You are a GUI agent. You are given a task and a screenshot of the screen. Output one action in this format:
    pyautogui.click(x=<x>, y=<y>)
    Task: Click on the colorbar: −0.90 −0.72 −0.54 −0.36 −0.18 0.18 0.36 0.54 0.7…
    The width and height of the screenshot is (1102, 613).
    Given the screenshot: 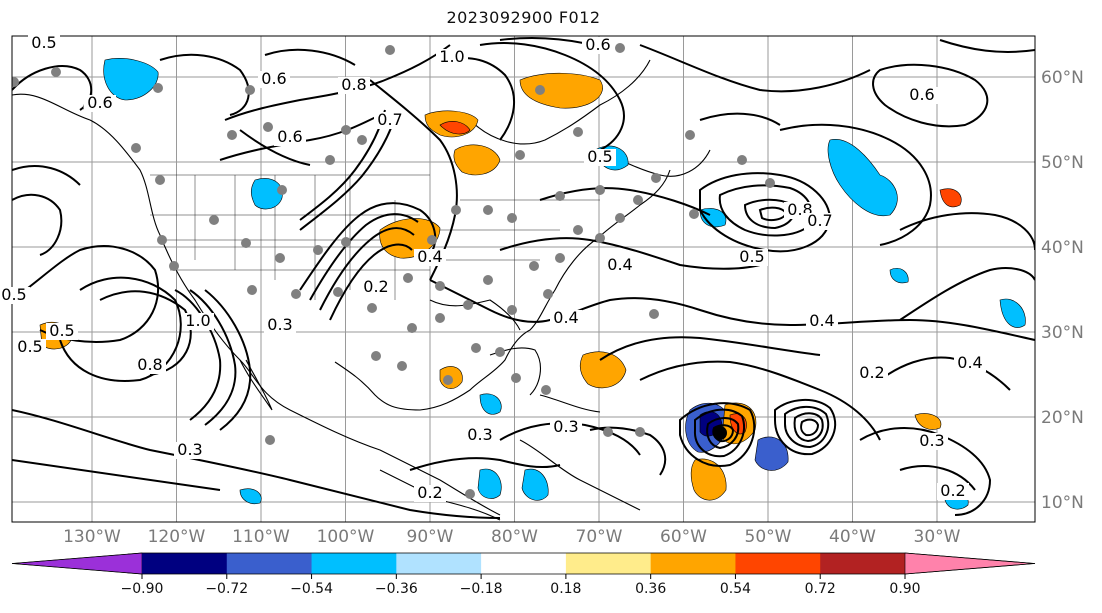 What is the action you would take?
    pyautogui.click(x=523, y=574)
    